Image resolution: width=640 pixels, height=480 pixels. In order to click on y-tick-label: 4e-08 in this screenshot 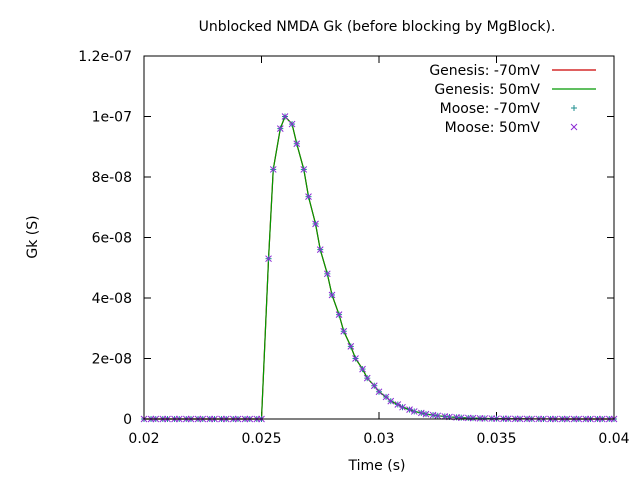, I will do `click(112, 299)`.